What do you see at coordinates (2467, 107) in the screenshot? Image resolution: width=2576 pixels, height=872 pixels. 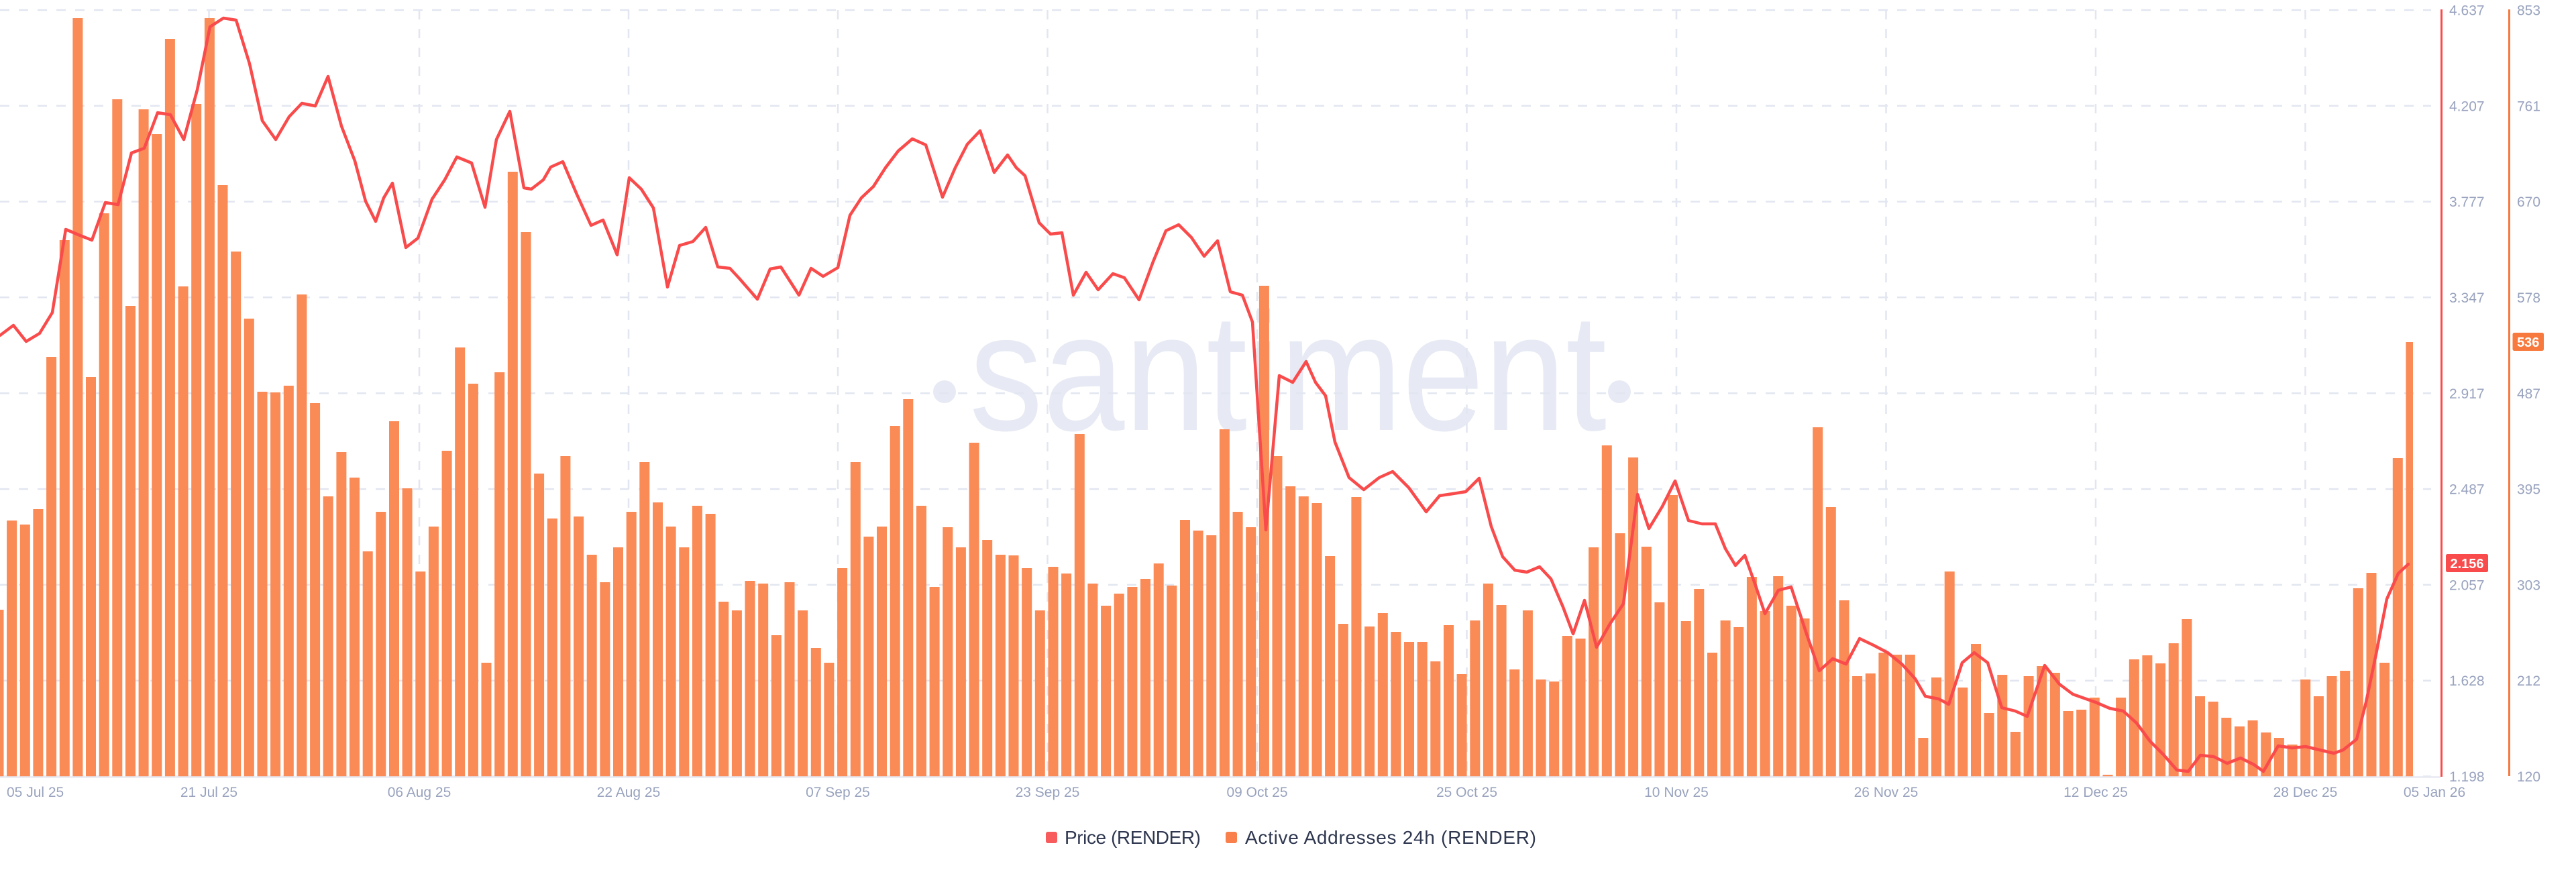 I see `svg-text: 4.207` at bounding box center [2467, 107].